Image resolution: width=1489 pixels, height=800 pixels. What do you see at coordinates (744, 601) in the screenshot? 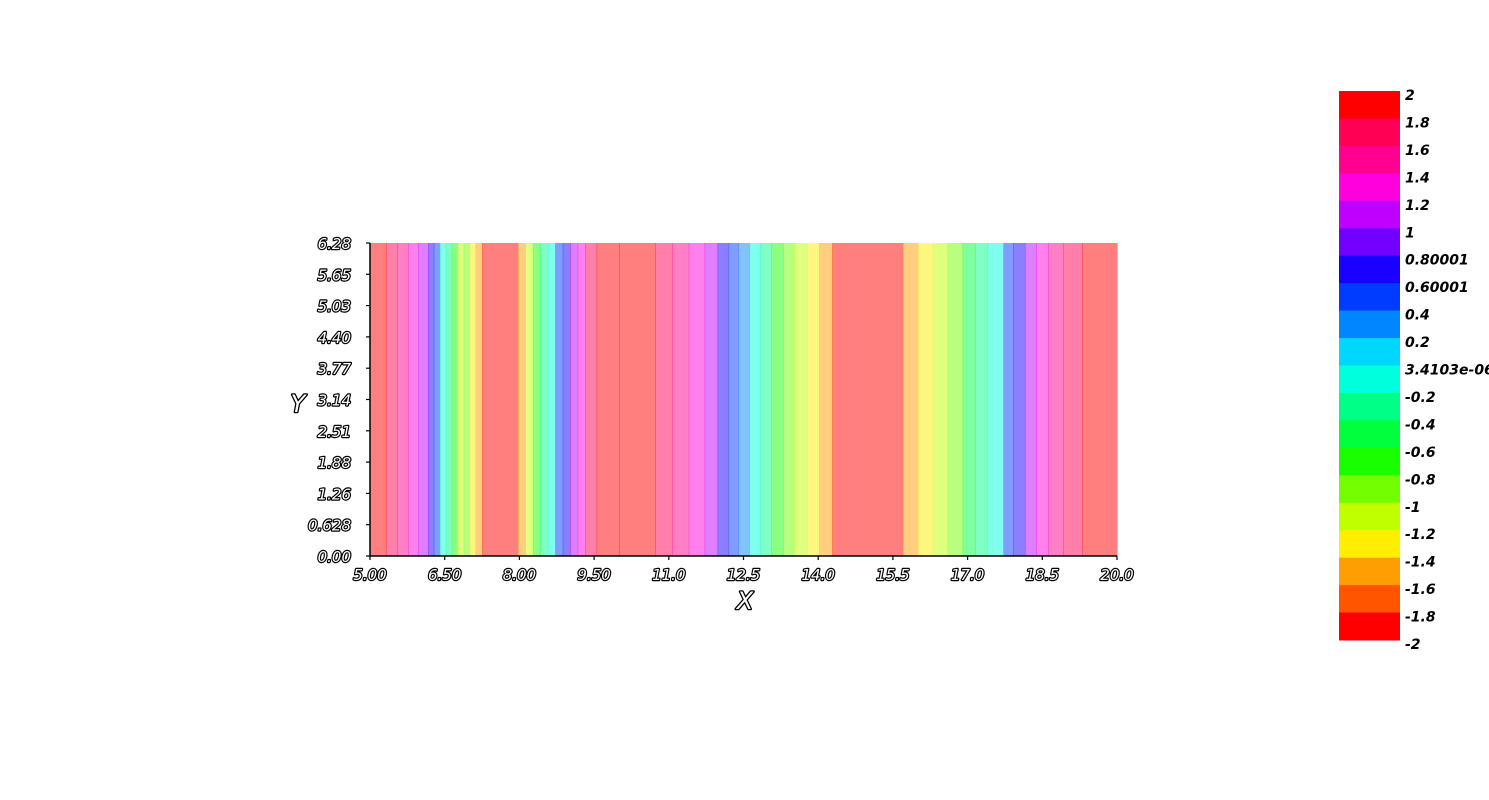
I see `x-axis-title: X` at bounding box center [744, 601].